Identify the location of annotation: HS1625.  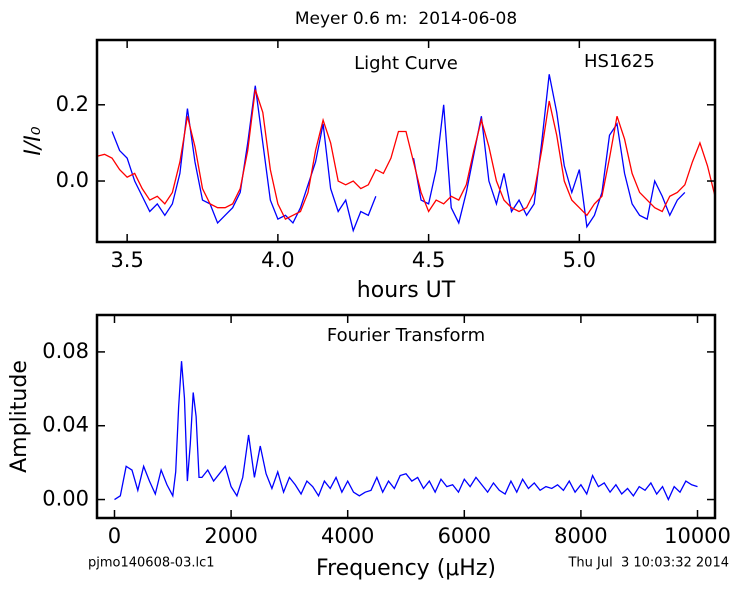
(619, 61).